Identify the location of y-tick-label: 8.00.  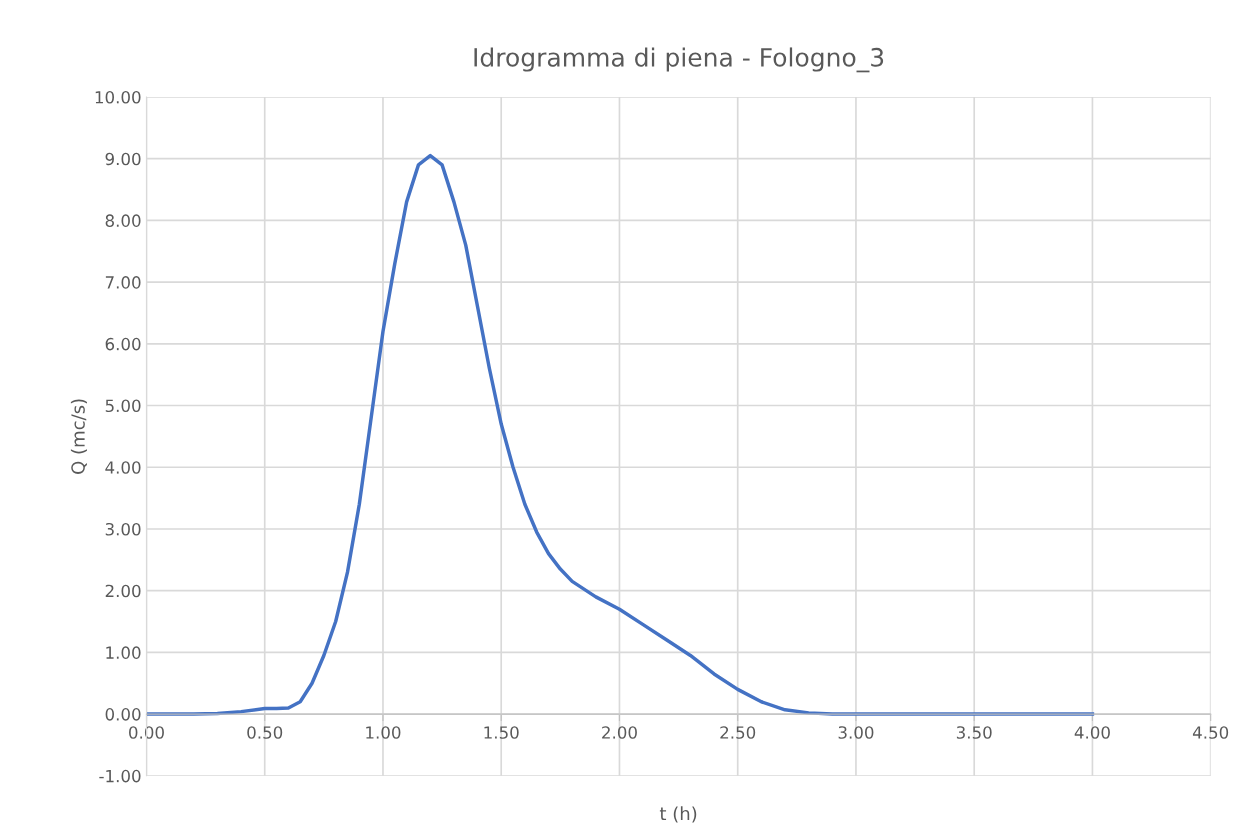
(123, 220).